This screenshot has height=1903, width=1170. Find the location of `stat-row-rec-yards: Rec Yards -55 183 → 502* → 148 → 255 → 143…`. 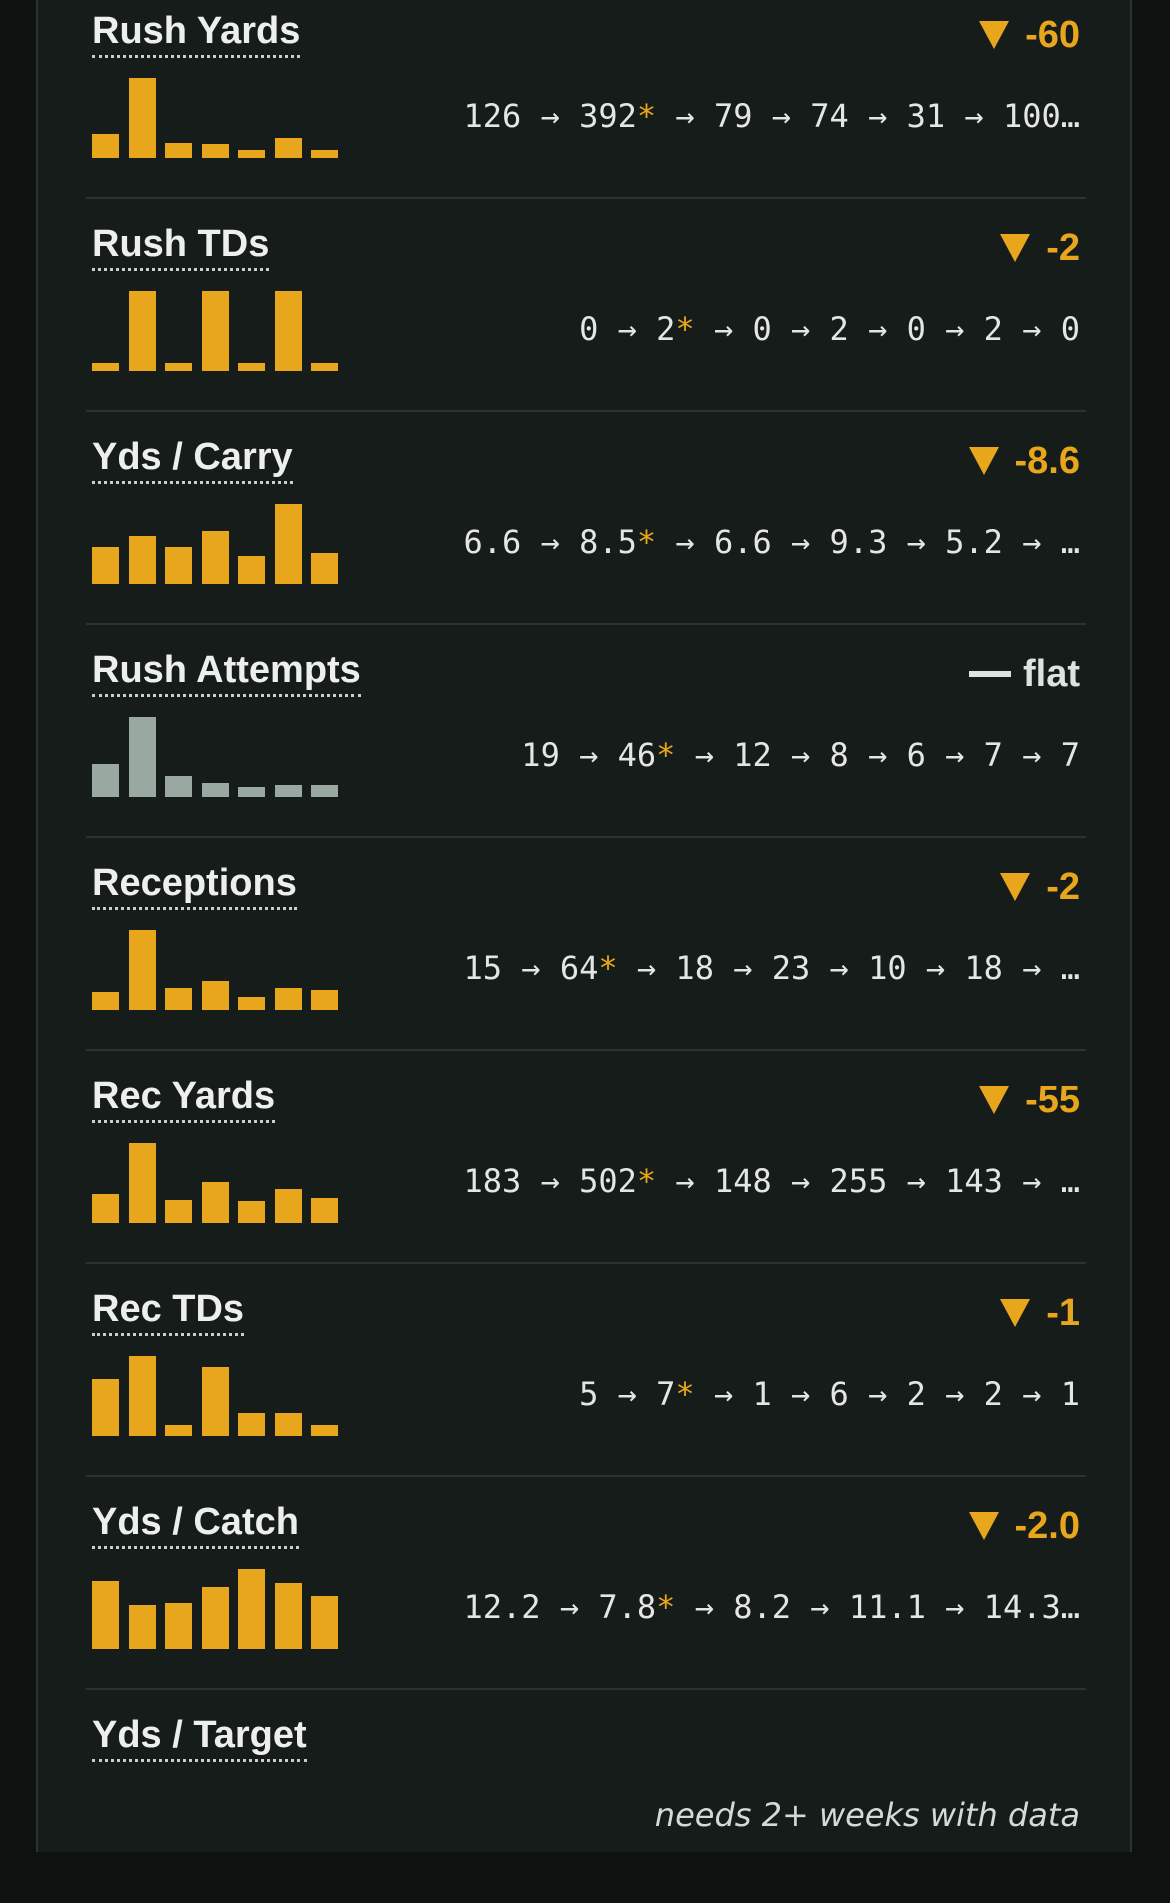

stat-row-rec-yards: Rec Yards -55 183 → 502* → 148 → 255 → 143… is located at coordinates (586, 1157).